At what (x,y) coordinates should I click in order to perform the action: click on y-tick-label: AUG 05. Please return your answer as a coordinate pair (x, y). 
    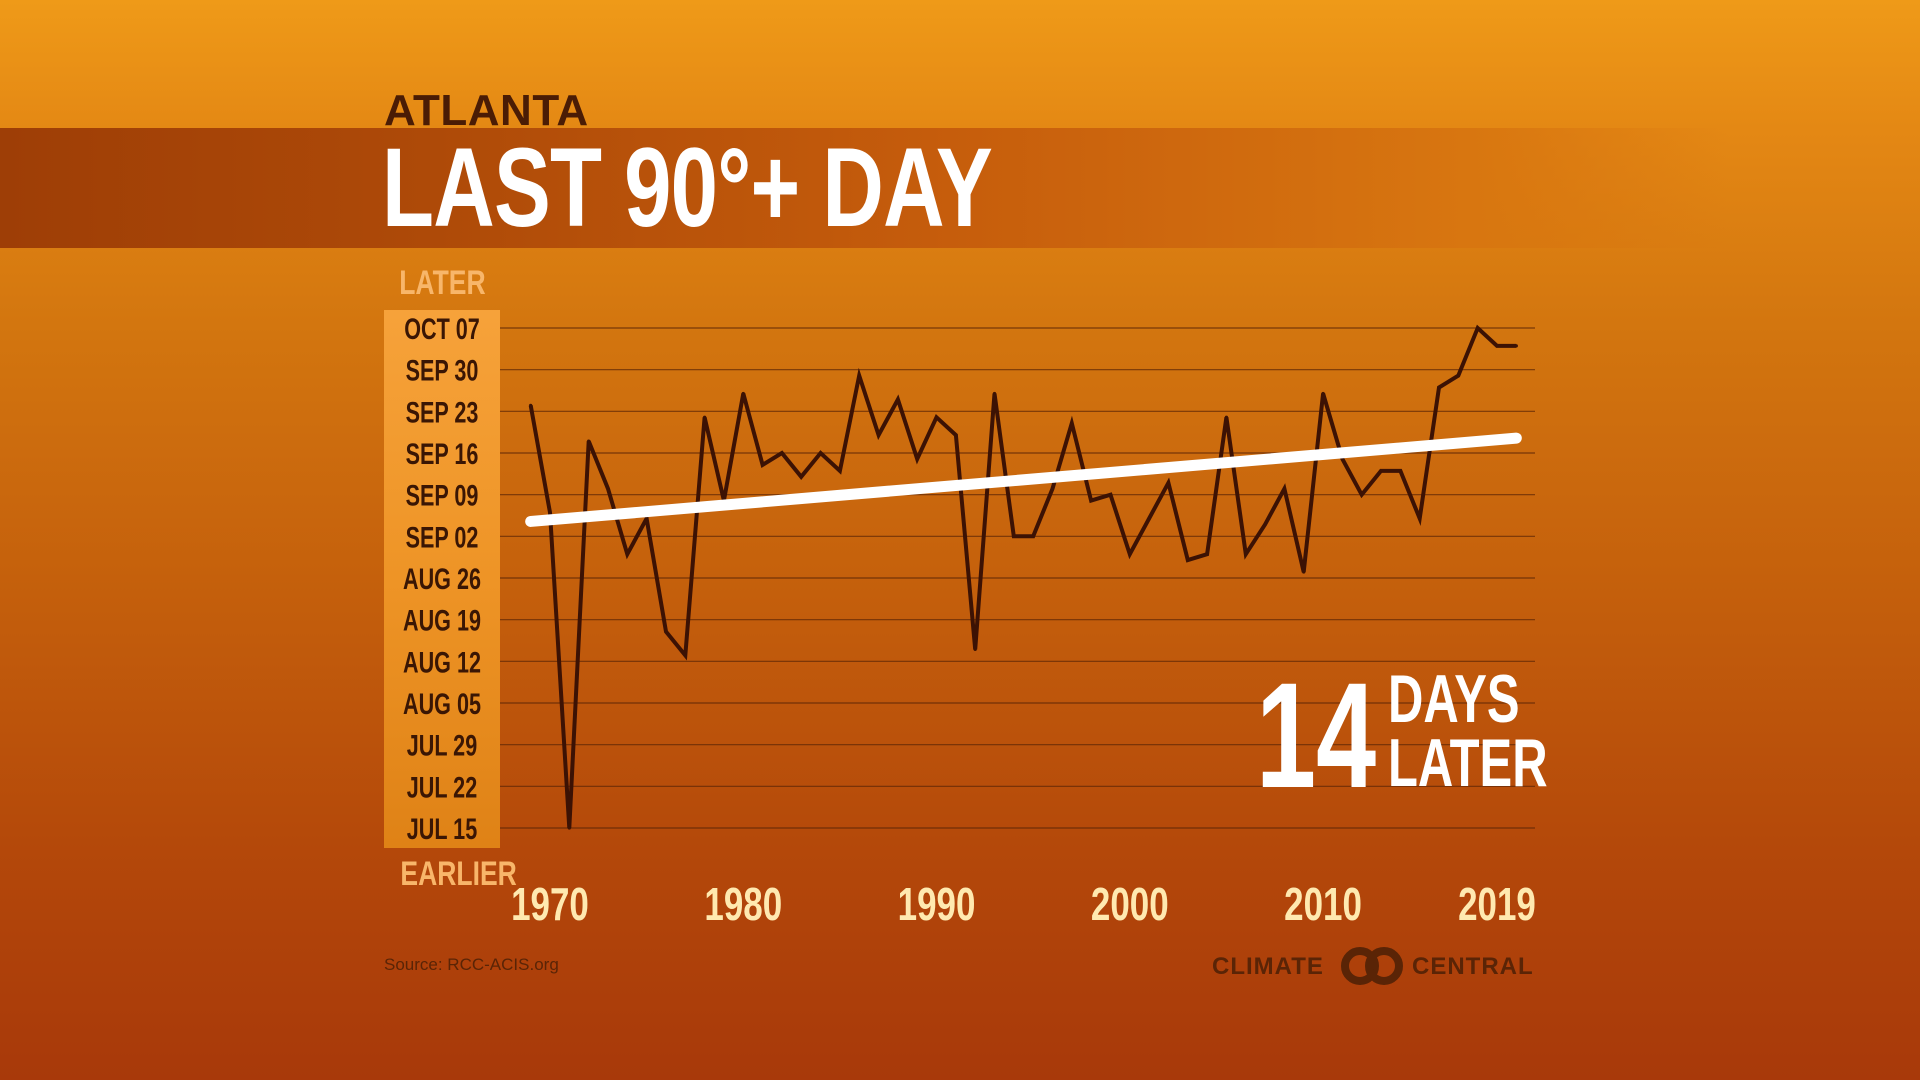
    Looking at the image, I should click on (442, 703).